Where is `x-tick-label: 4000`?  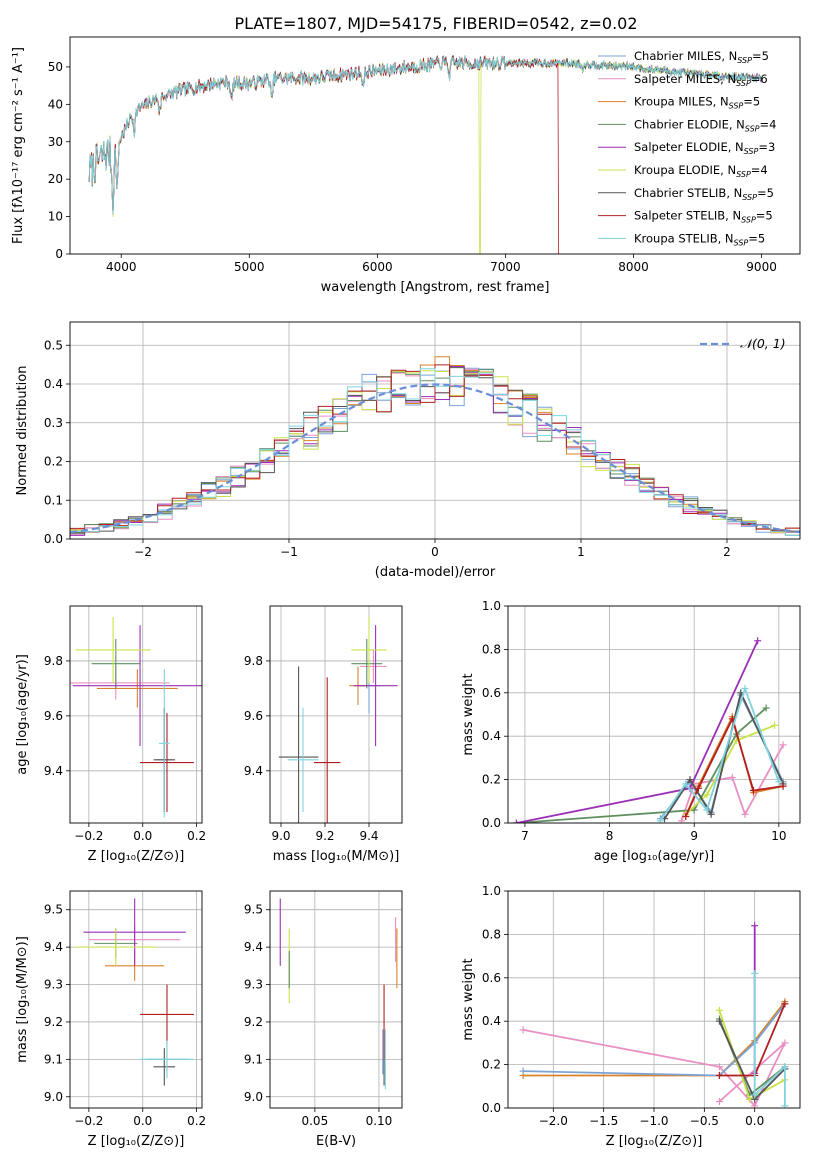 x-tick-label: 4000 is located at coordinates (121, 267).